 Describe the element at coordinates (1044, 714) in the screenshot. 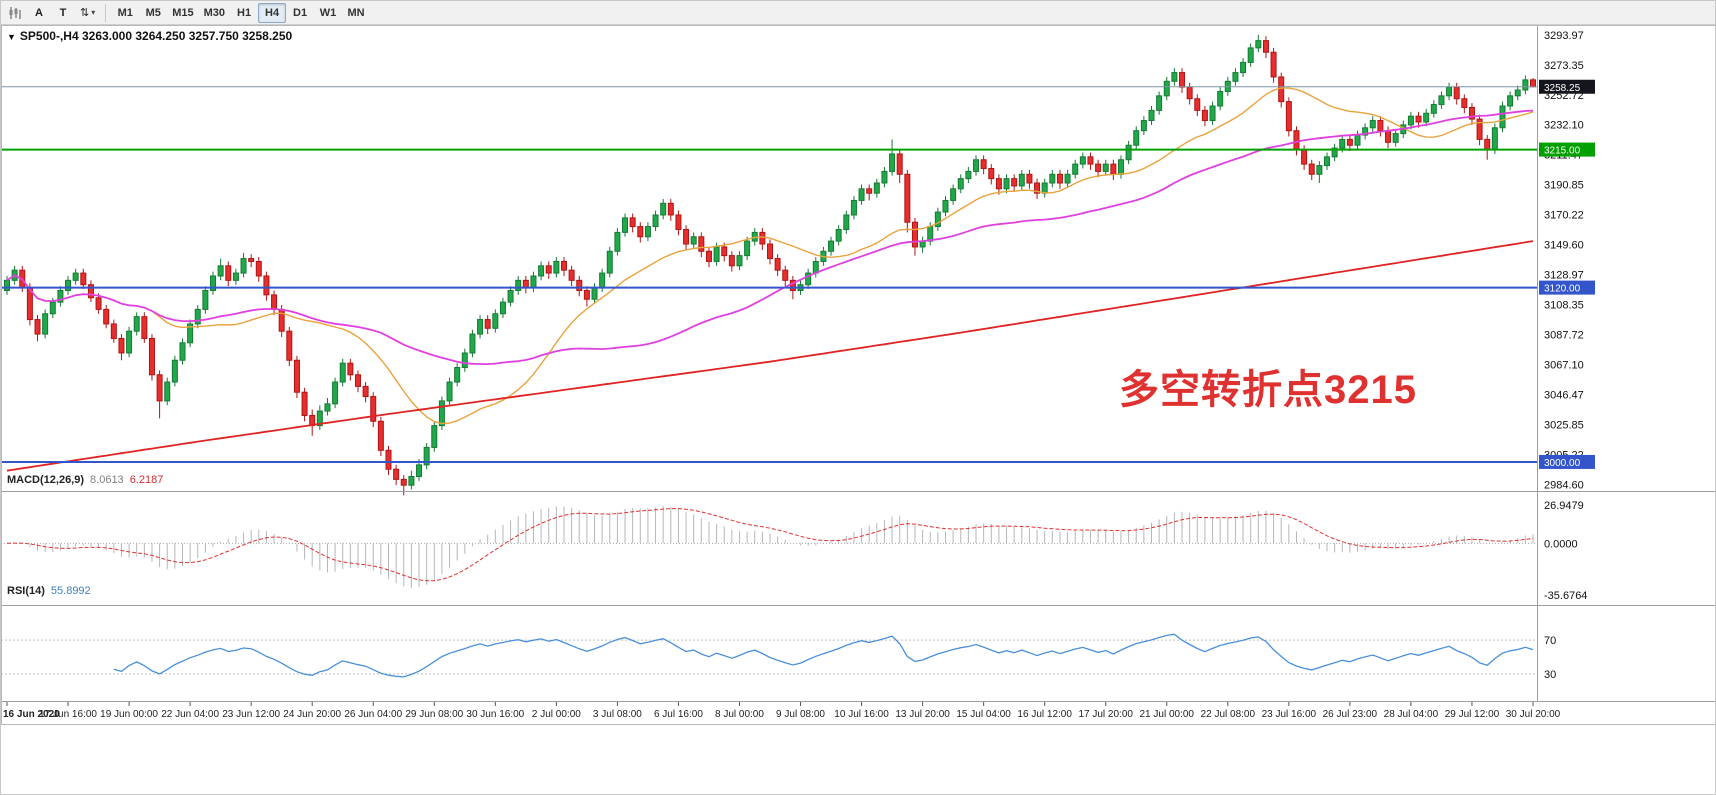

I see `svg-text: 16 Jul 12:00` at that location.